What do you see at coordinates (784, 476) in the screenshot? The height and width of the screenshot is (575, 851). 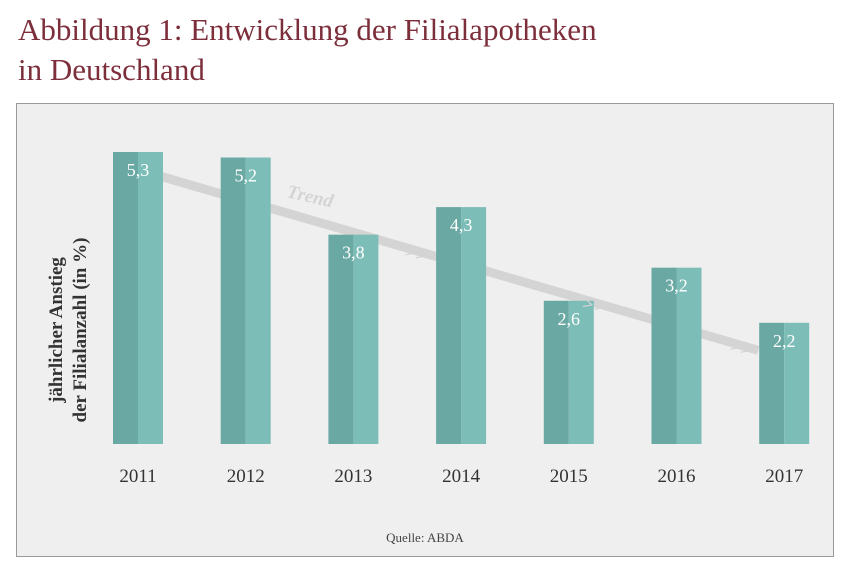 I see `x-tick-label: 2017` at bounding box center [784, 476].